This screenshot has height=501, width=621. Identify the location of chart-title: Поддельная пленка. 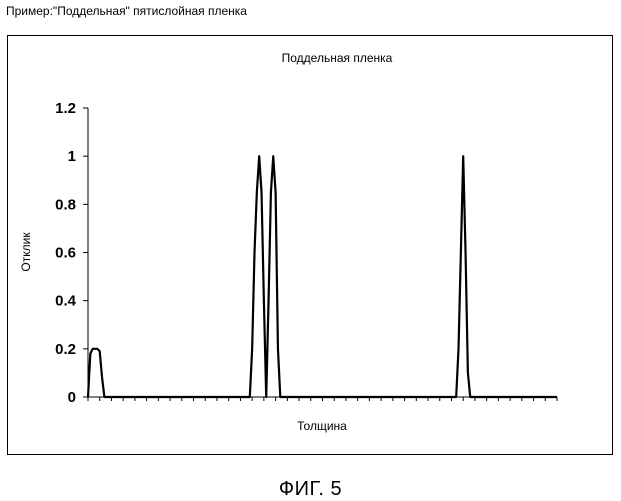
(337, 58).